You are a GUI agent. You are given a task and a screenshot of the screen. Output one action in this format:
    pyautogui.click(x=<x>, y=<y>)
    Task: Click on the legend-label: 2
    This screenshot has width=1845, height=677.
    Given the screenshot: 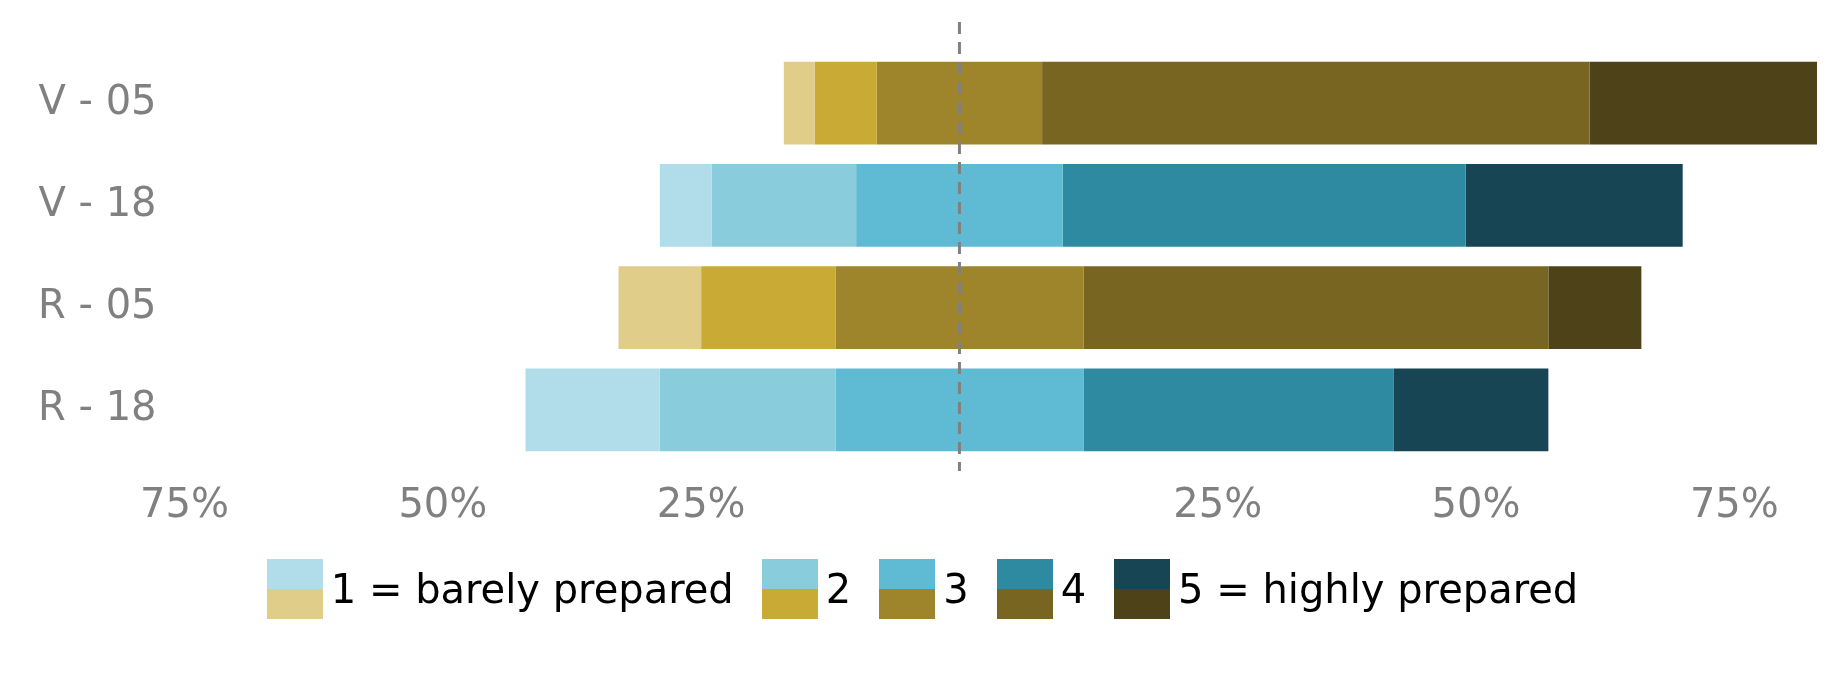 What is the action you would take?
    pyautogui.click(x=838, y=589)
    